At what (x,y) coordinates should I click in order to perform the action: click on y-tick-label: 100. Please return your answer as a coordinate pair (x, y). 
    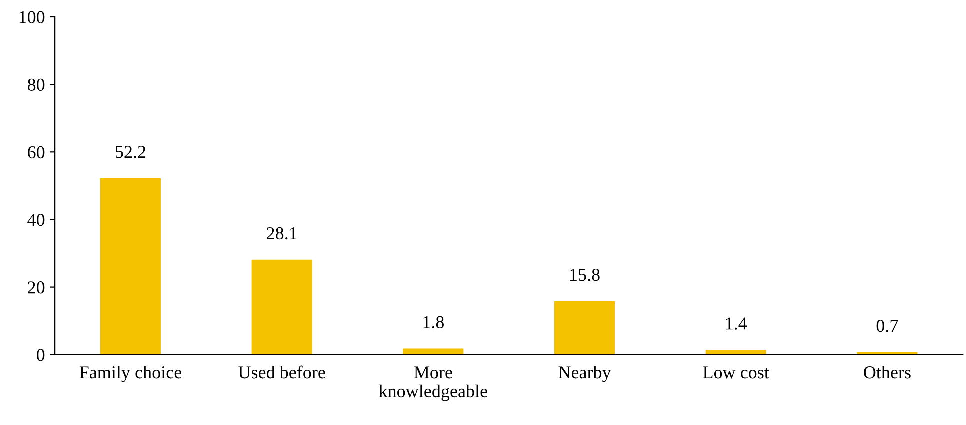
    Looking at the image, I should click on (32, 17).